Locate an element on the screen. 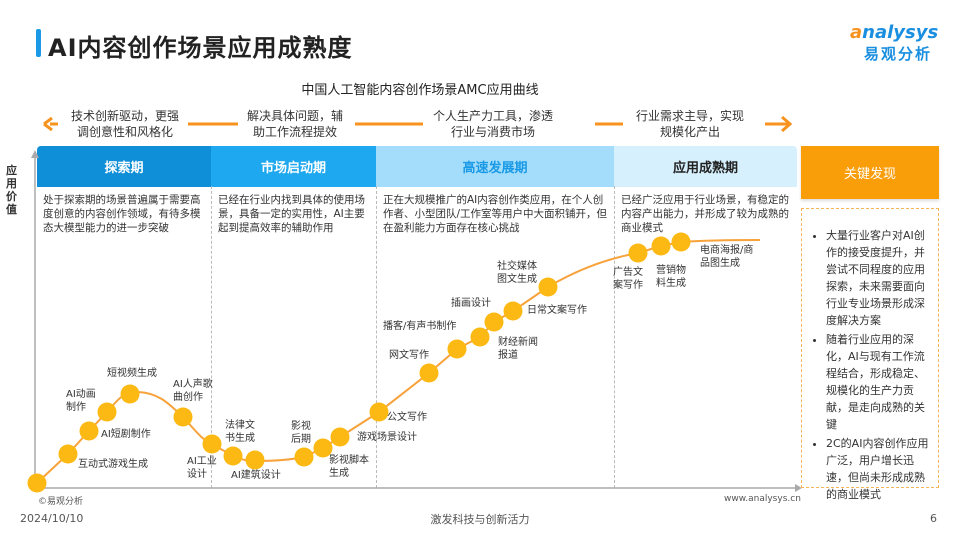 This screenshot has height=540, width=960. logo-text-en: analysys is located at coordinates (894, 32).